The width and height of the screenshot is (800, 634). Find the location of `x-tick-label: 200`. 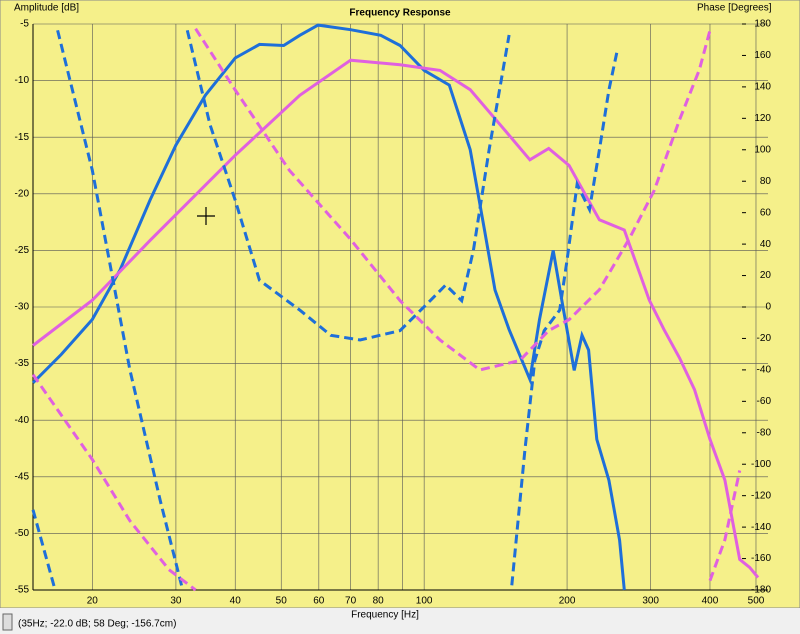

x-tick-label: 200 is located at coordinates (567, 601).